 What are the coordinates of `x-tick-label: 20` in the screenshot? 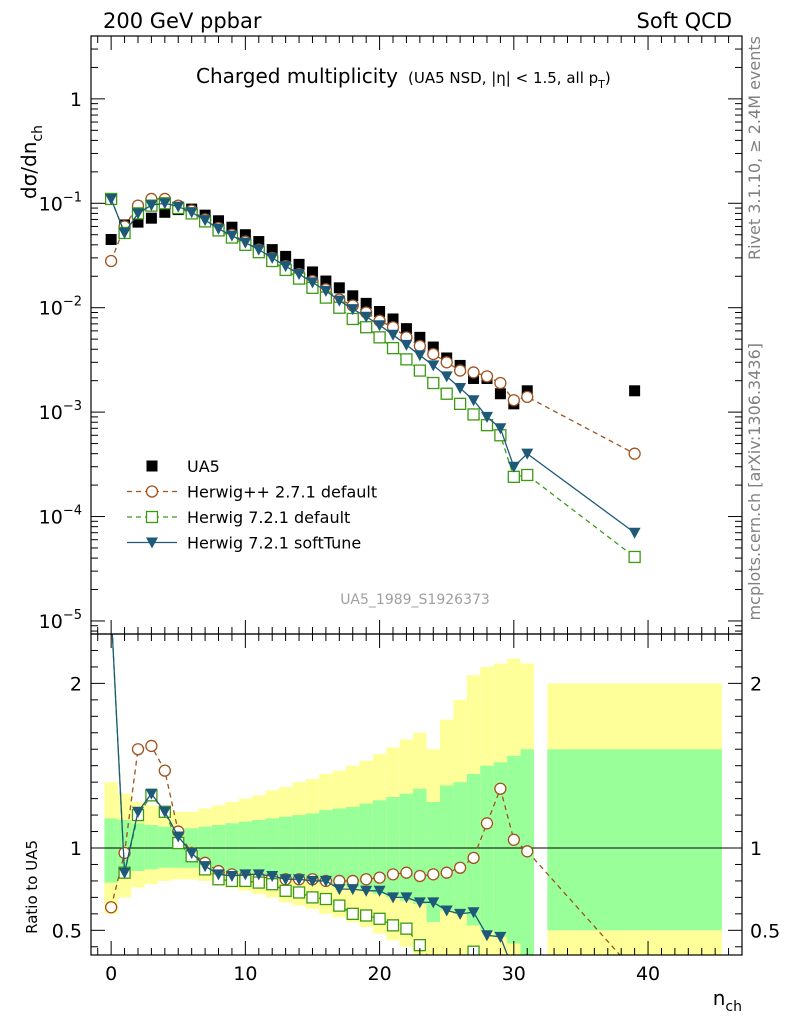 It's located at (379, 974).